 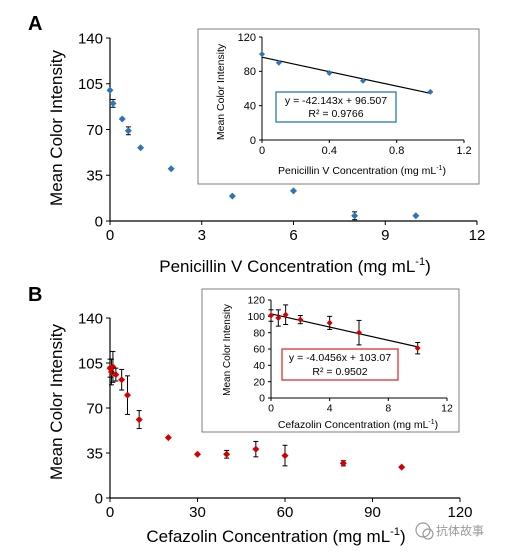 I want to click on b-y-tick-label: 0, so click(x=99, y=498).